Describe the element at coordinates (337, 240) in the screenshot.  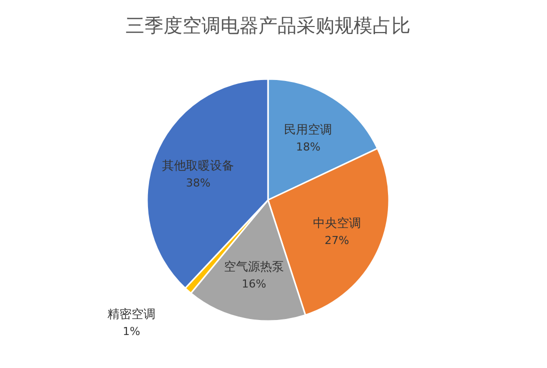
I see `data-label: 27%` at that location.